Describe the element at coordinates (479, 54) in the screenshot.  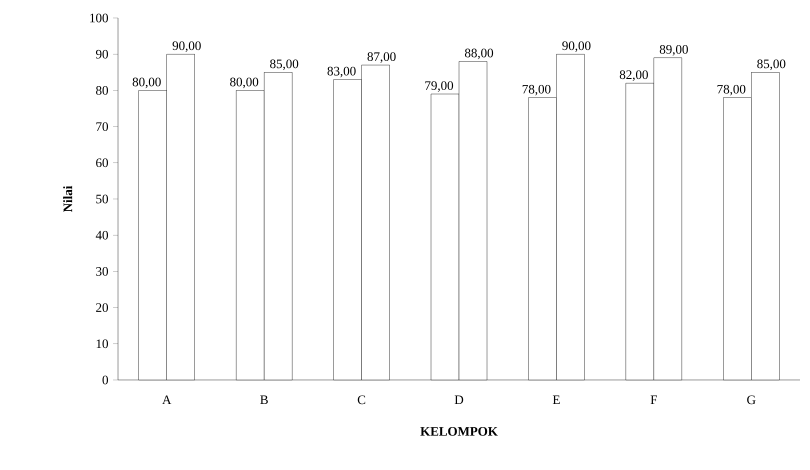
I see `data-label: 88,00` at that location.